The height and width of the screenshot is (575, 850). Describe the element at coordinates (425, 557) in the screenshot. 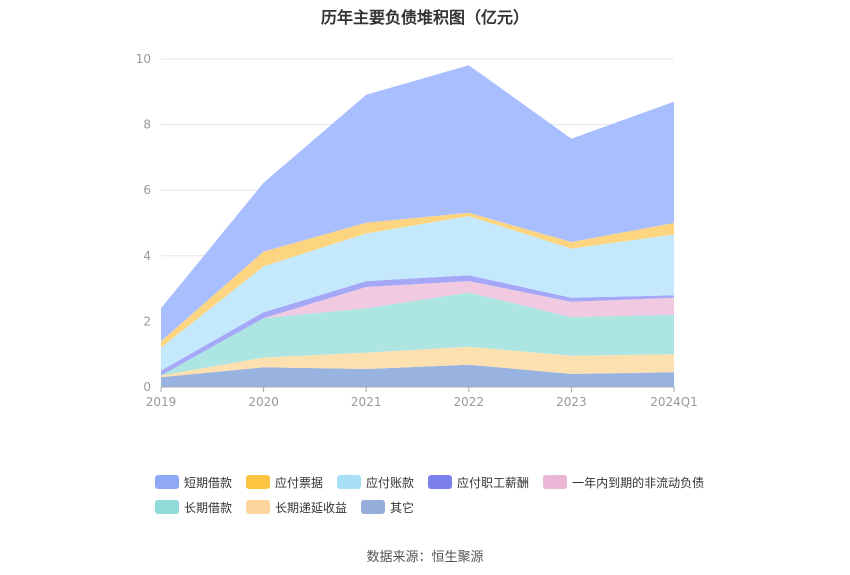

I see `data-source: 数据来源：恒生聚源` at that location.